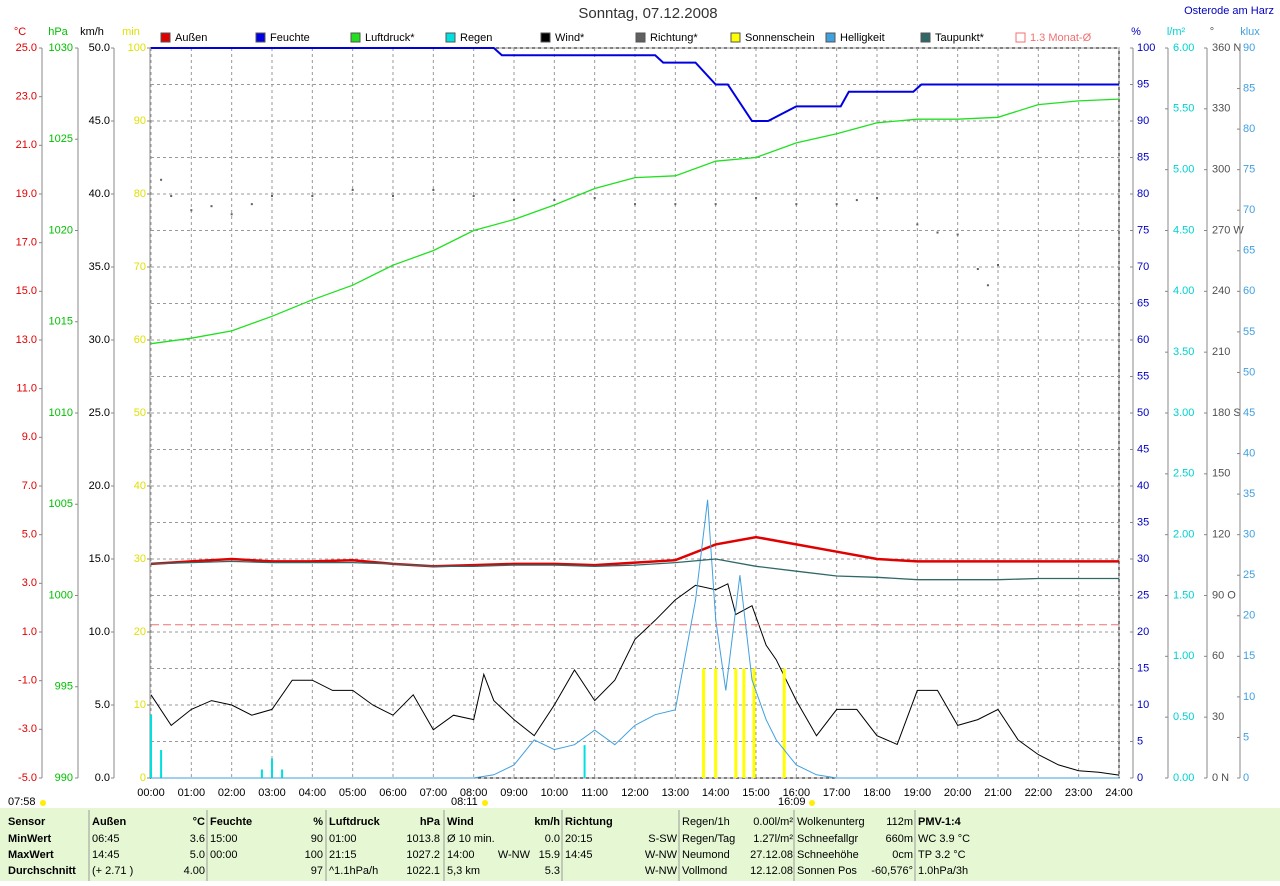  What do you see at coordinates (99, 121) in the screenshot?
I see `tick-label: 45.0` at bounding box center [99, 121].